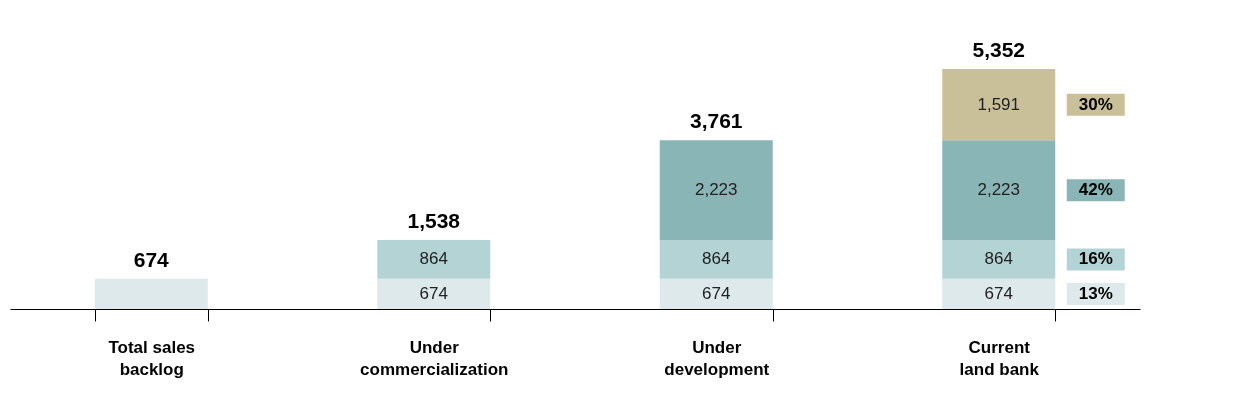  I want to click on total-label: 5,352, so click(999, 49).